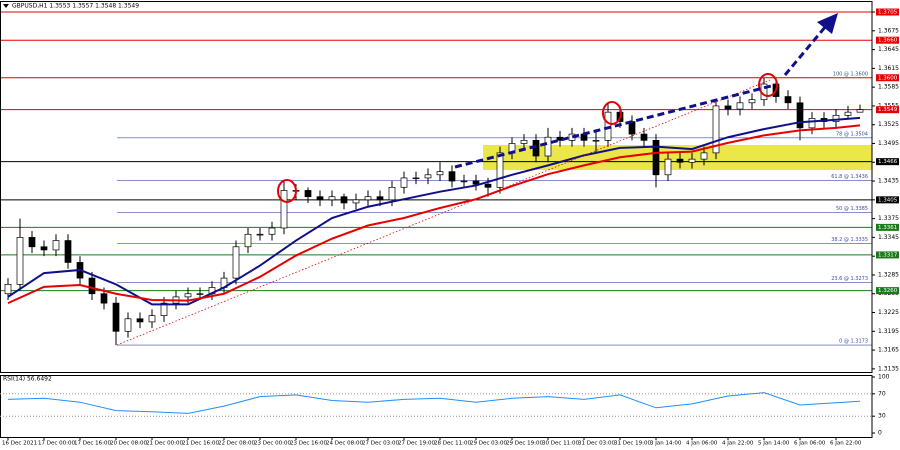 This screenshot has width=900, height=450. I want to click on y-tick-label: 1.3645, so click(888, 49).